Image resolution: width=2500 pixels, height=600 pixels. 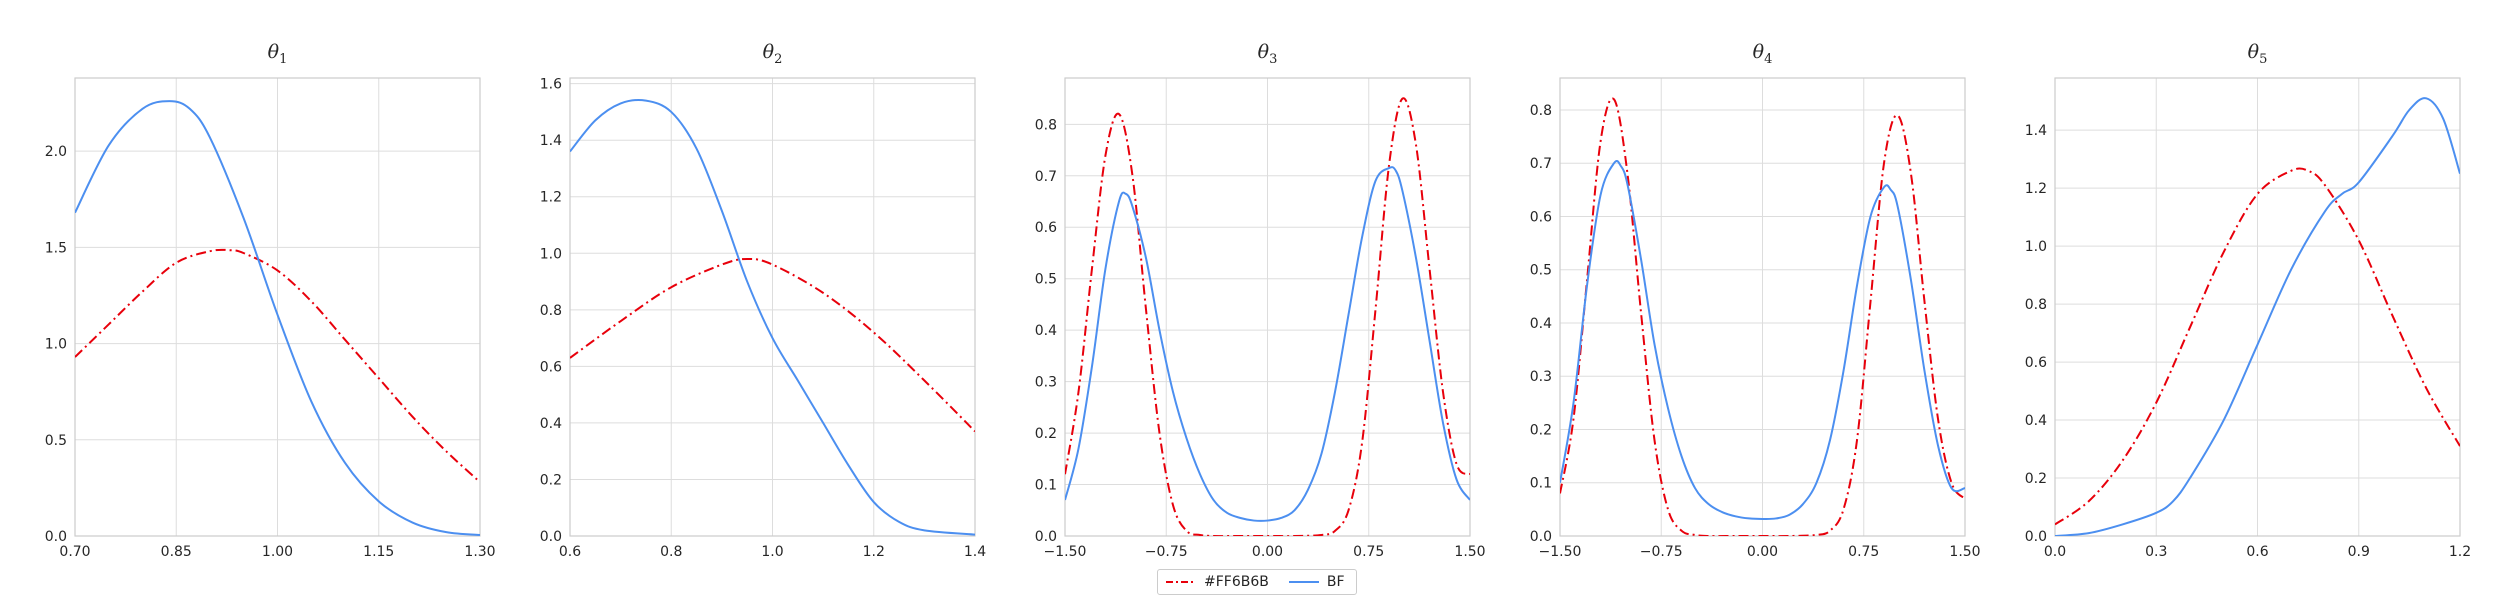 What do you see at coordinates (277, 552) in the screenshot?
I see `x-tick-label: 1.00` at bounding box center [277, 552].